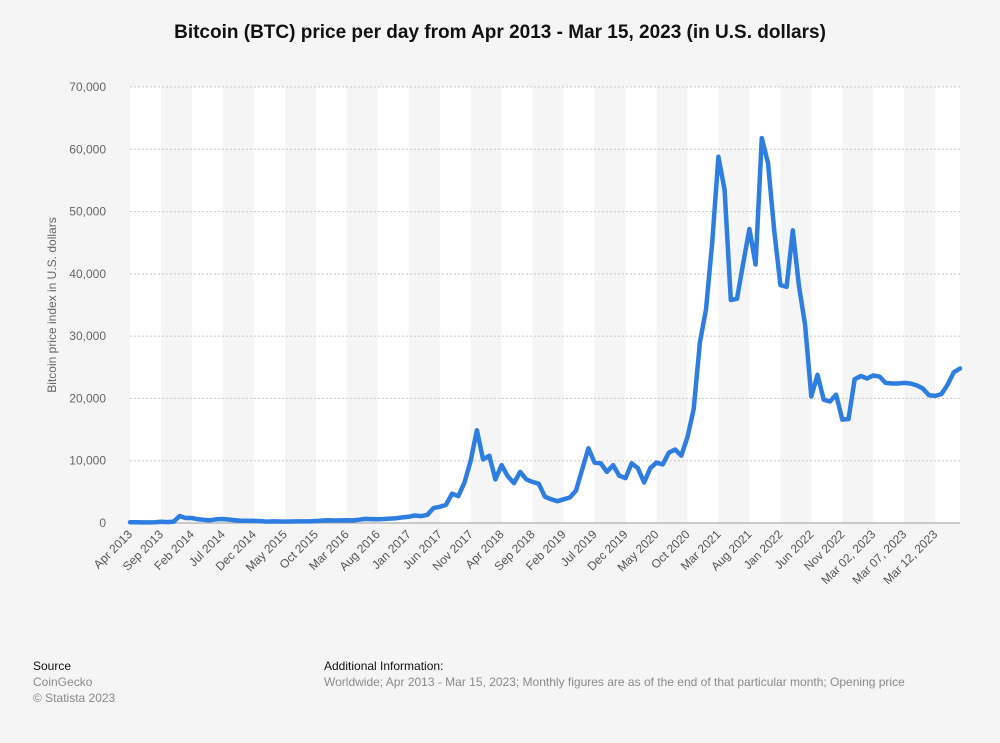 Image resolution: width=1000 pixels, height=743 pixels. What do you see at coordinates (102, 523) in the screenshot?
I see `y-tick-label: 0` at bounding box center [102, 523].